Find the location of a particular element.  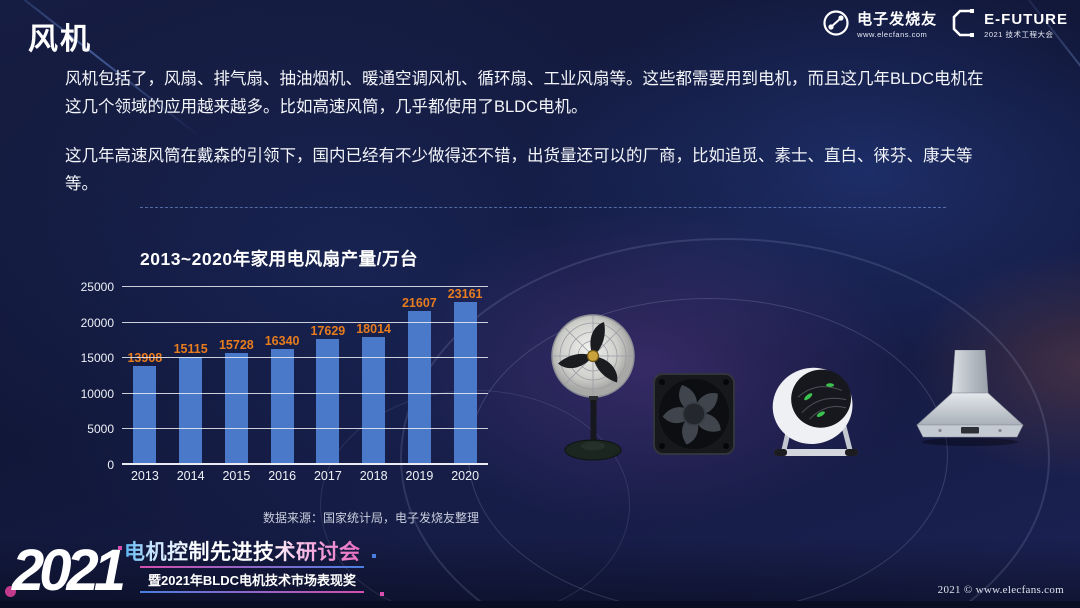

bar-slot: 15728 is located at coordinates (237, 376).